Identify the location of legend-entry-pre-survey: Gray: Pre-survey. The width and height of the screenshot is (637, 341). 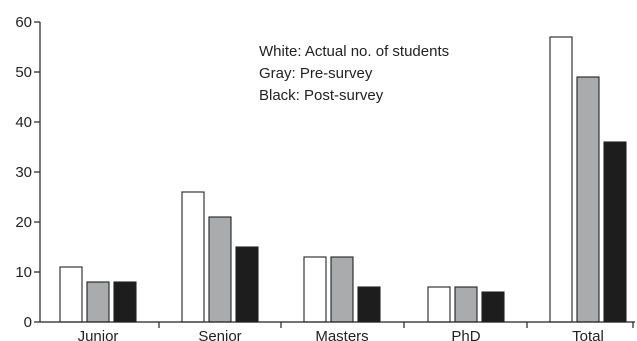
(316, 73).